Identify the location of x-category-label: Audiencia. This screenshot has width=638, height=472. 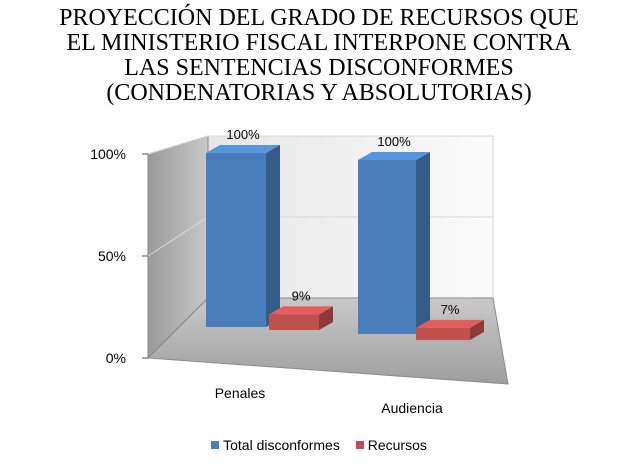
(412, 408).